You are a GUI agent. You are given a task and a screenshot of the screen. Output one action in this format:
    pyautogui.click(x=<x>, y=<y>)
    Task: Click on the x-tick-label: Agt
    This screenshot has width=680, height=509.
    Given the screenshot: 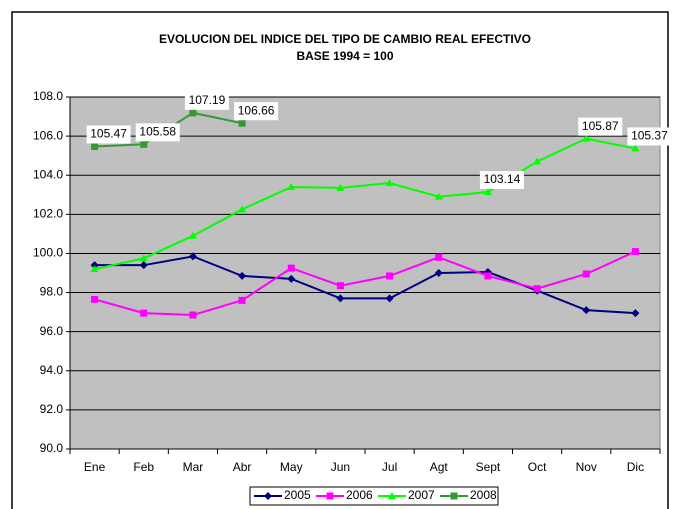 What is the action you would take?
    pyautogui.click(x=439, y=467)
    